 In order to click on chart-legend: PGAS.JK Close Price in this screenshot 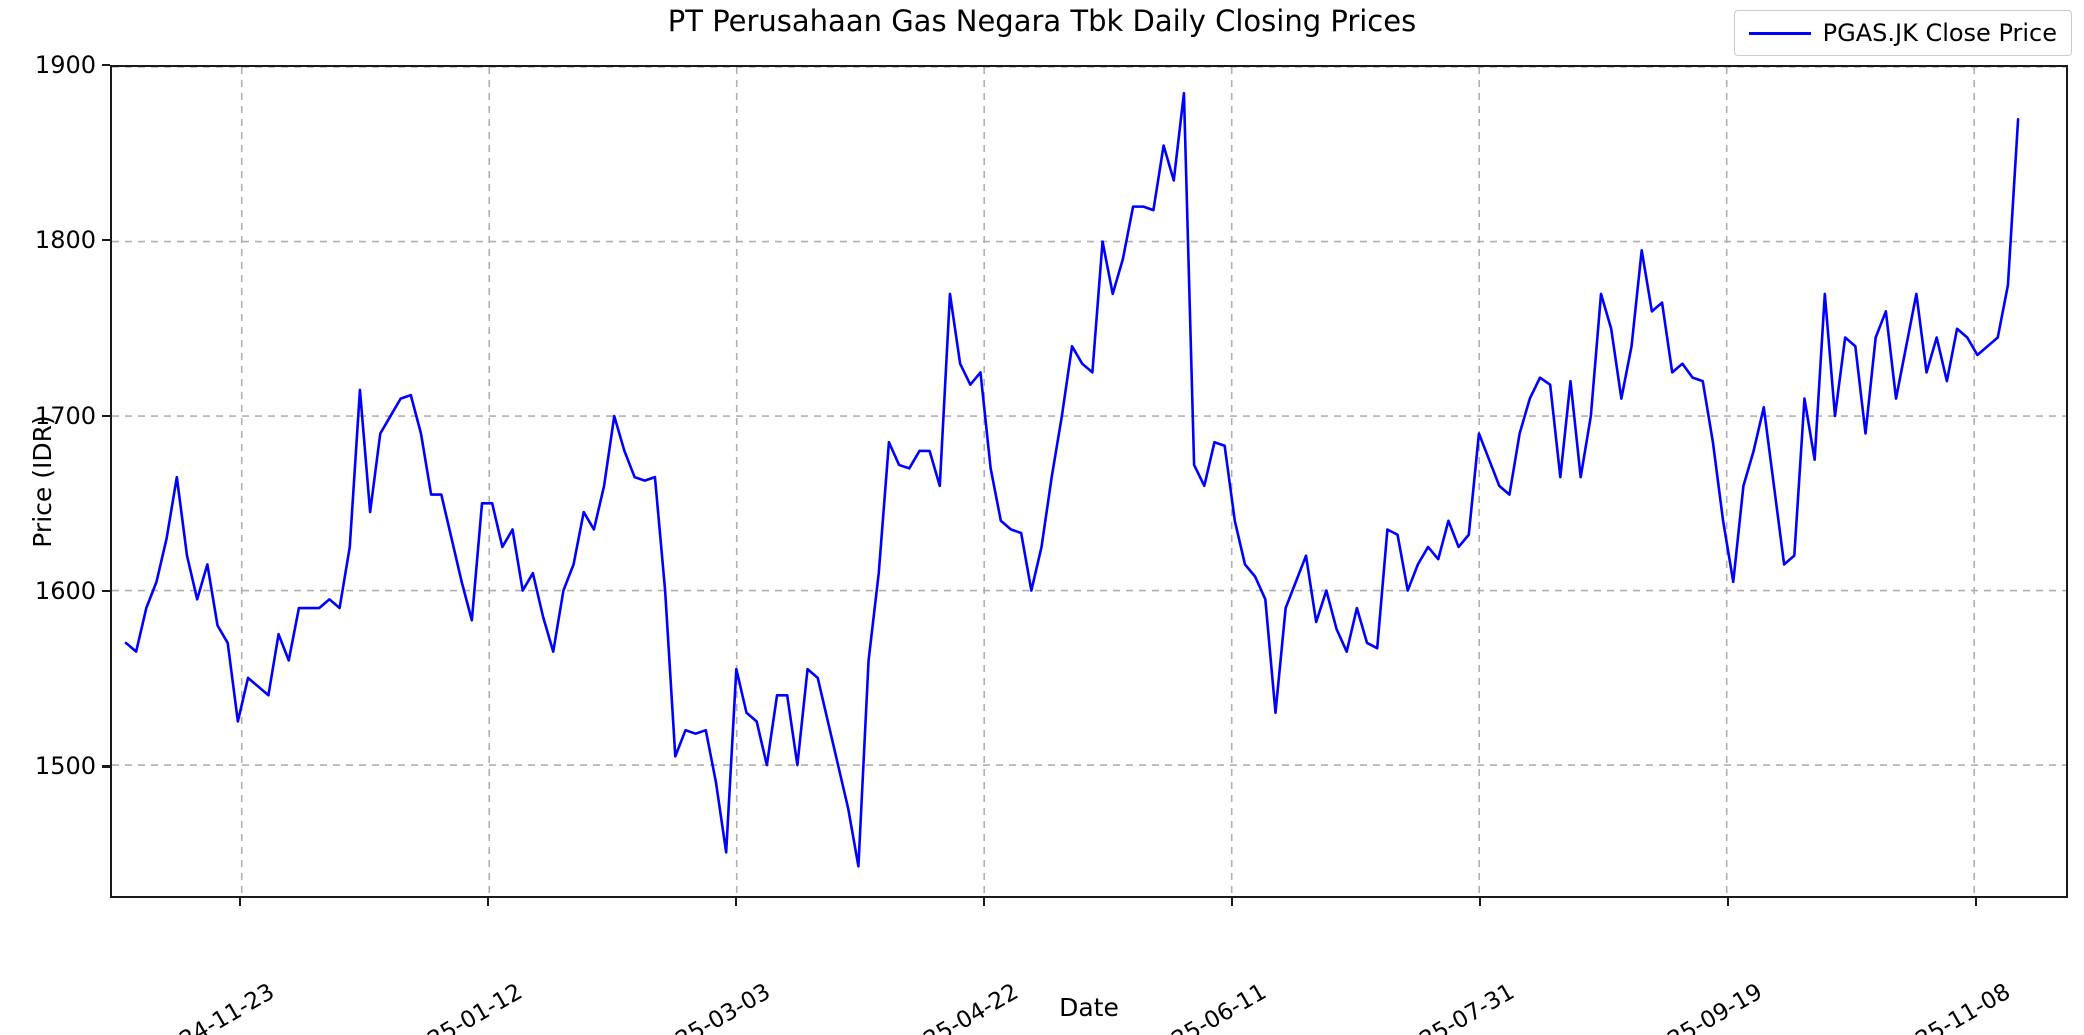, I will do `click(1902, 33)`.